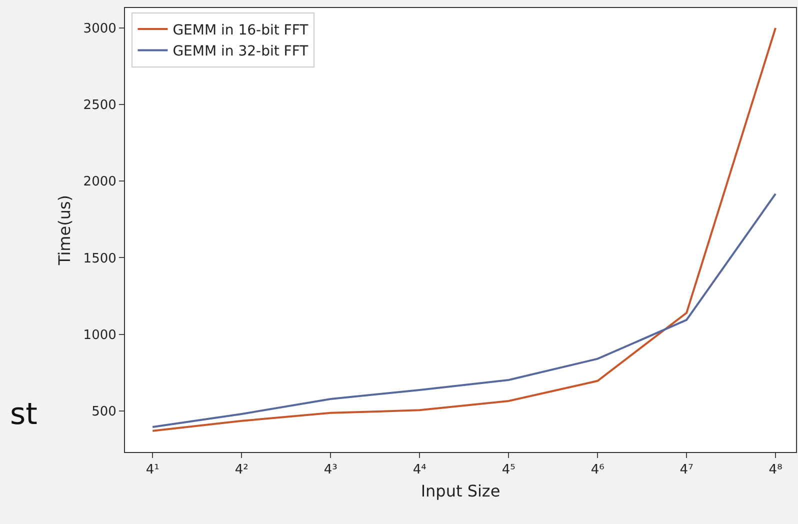 The height and width of the screenshot is (524, 798). Describe the element at coordinates (99, 335) in the screenshot. I see `y-tick-label: 1000` at that location.